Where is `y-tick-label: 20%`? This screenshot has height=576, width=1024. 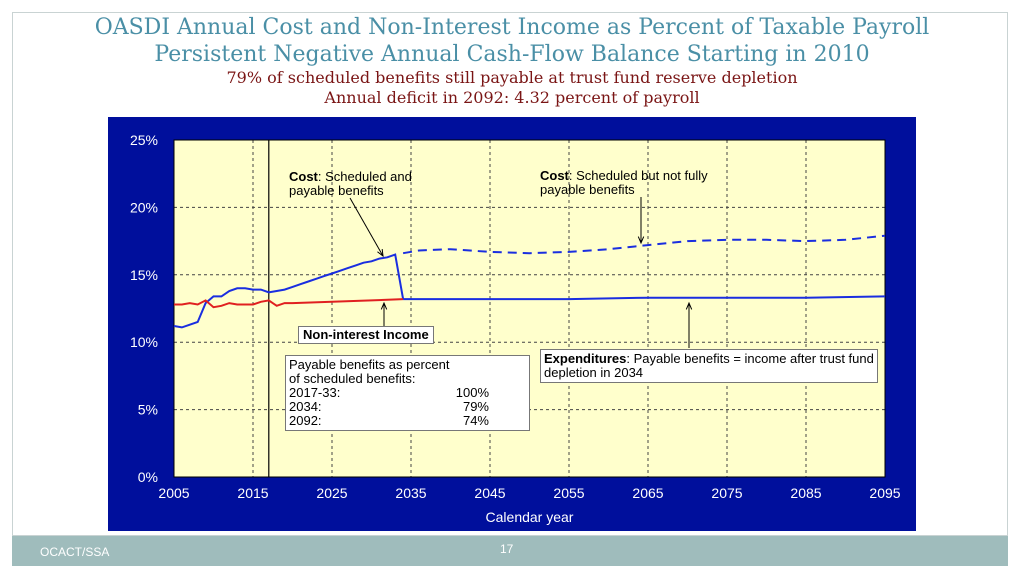
y-tick-label: 20% is located at coordinates (144, 207).